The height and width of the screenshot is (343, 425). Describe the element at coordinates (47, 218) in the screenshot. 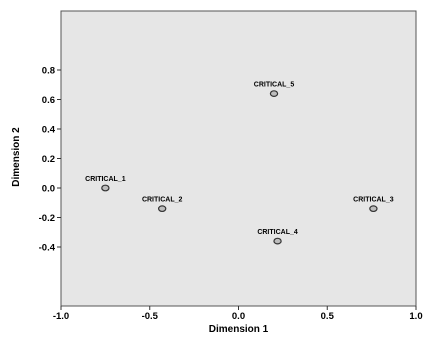

I see `y-tick-label: -0.2` at that location.